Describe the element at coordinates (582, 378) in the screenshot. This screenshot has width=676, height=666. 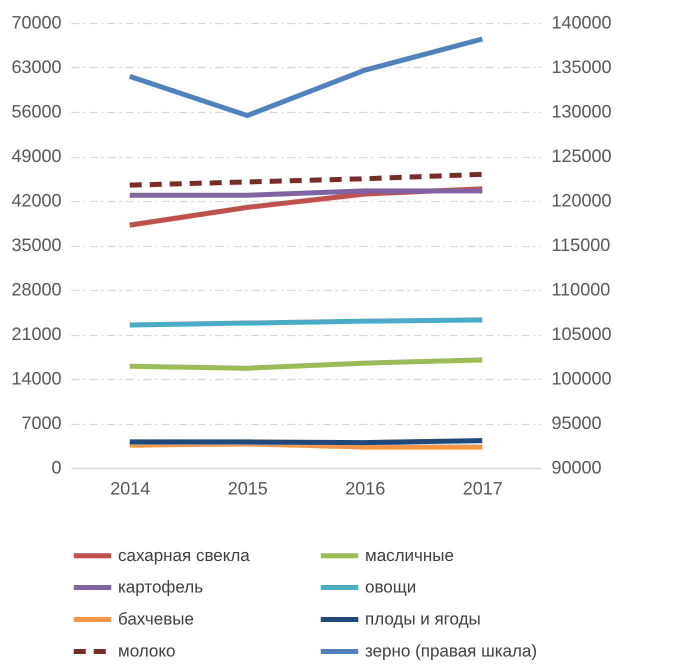
I see `y2-tick-label: 100000` at that location.